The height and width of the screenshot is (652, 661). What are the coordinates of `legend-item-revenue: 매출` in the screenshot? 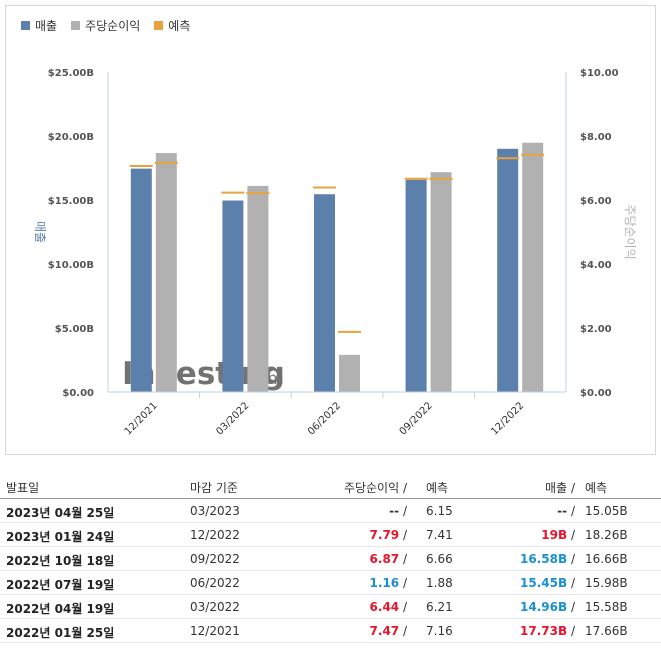 It's located at (39, 25).